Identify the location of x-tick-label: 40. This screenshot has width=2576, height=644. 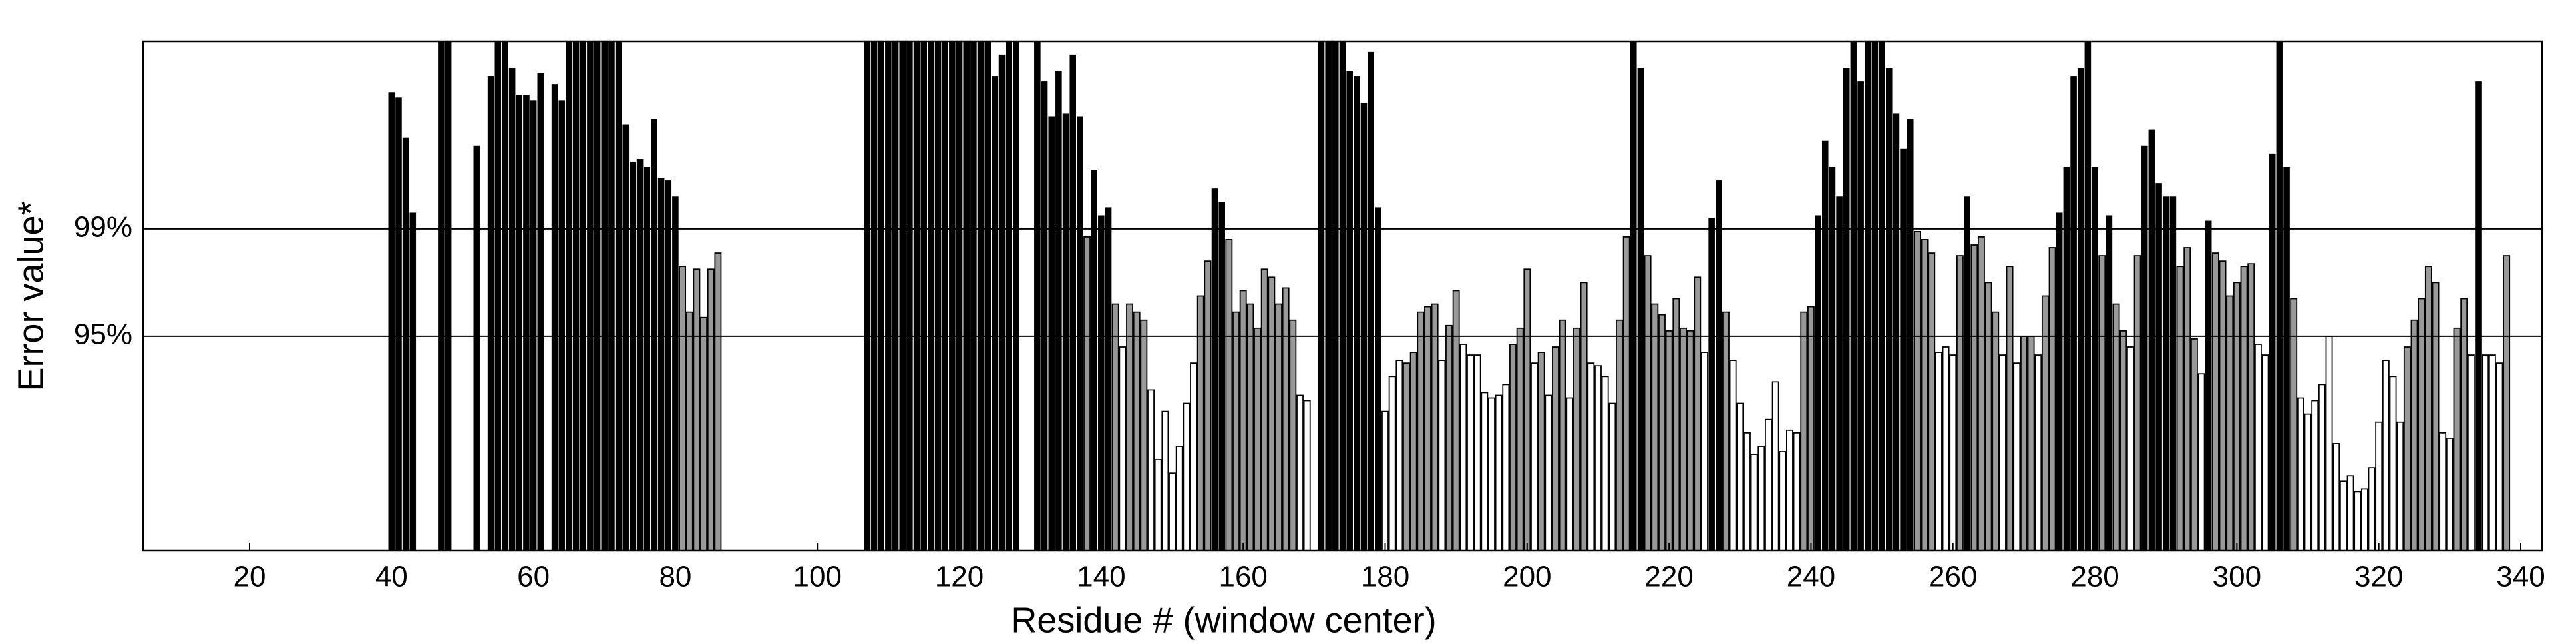
(392, 577).